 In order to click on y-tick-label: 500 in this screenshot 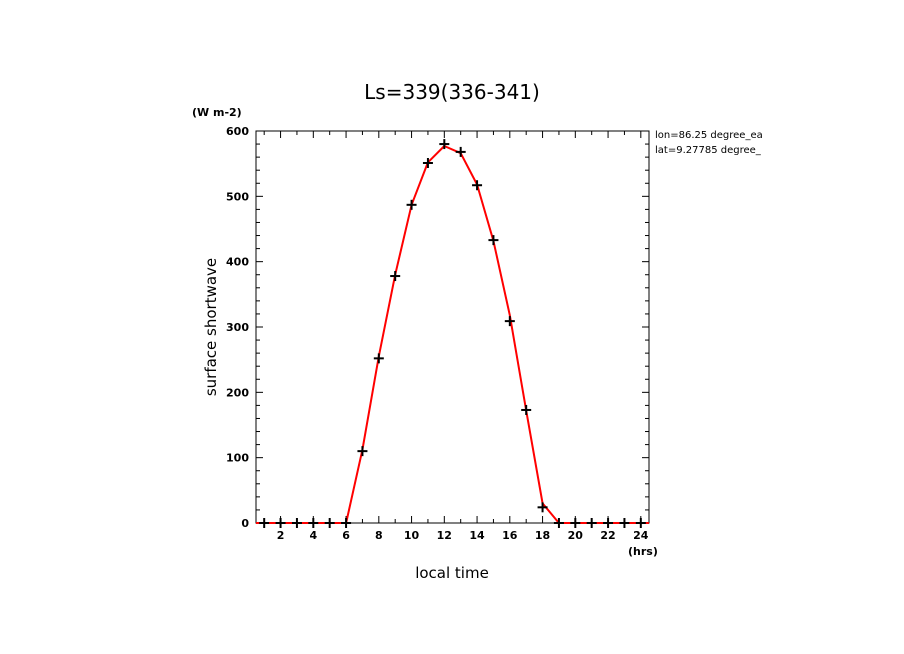, I will do `click(237, 196)`.